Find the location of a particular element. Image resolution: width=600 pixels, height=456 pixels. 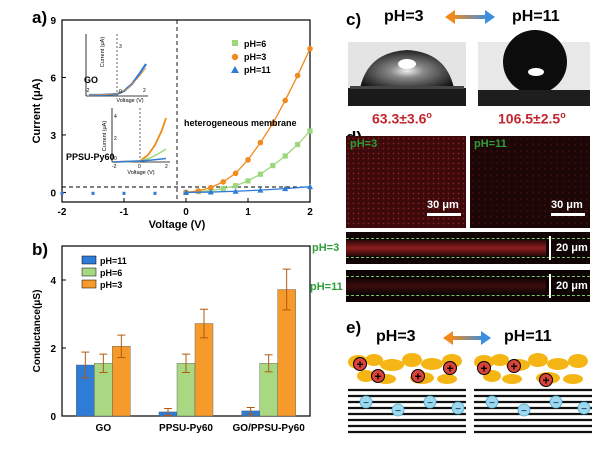

scale-label-ph3: 30 μm is located at coordinates (443, 205).